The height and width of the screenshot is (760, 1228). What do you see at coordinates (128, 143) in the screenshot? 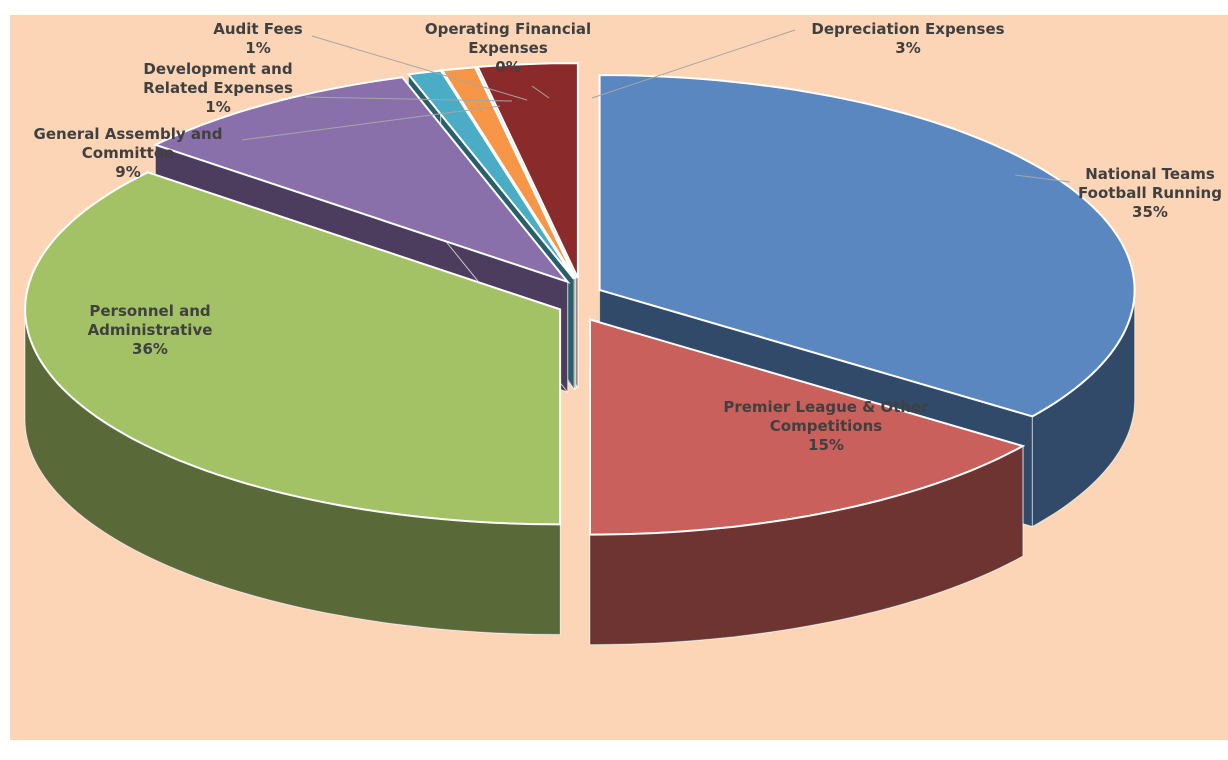
I see `category-label: General Assembly and Committee` at bounding box center [128, 143].